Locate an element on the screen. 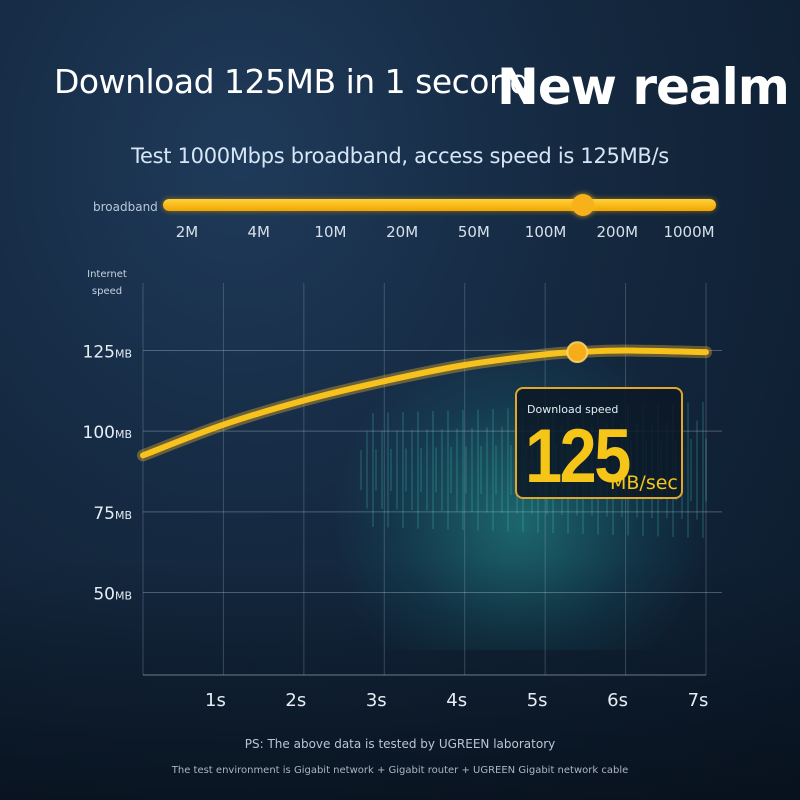 Image resolution: width=800 pixels, height=800 pixels. download-speed-value: 125 is located at coordinates (578, 456).